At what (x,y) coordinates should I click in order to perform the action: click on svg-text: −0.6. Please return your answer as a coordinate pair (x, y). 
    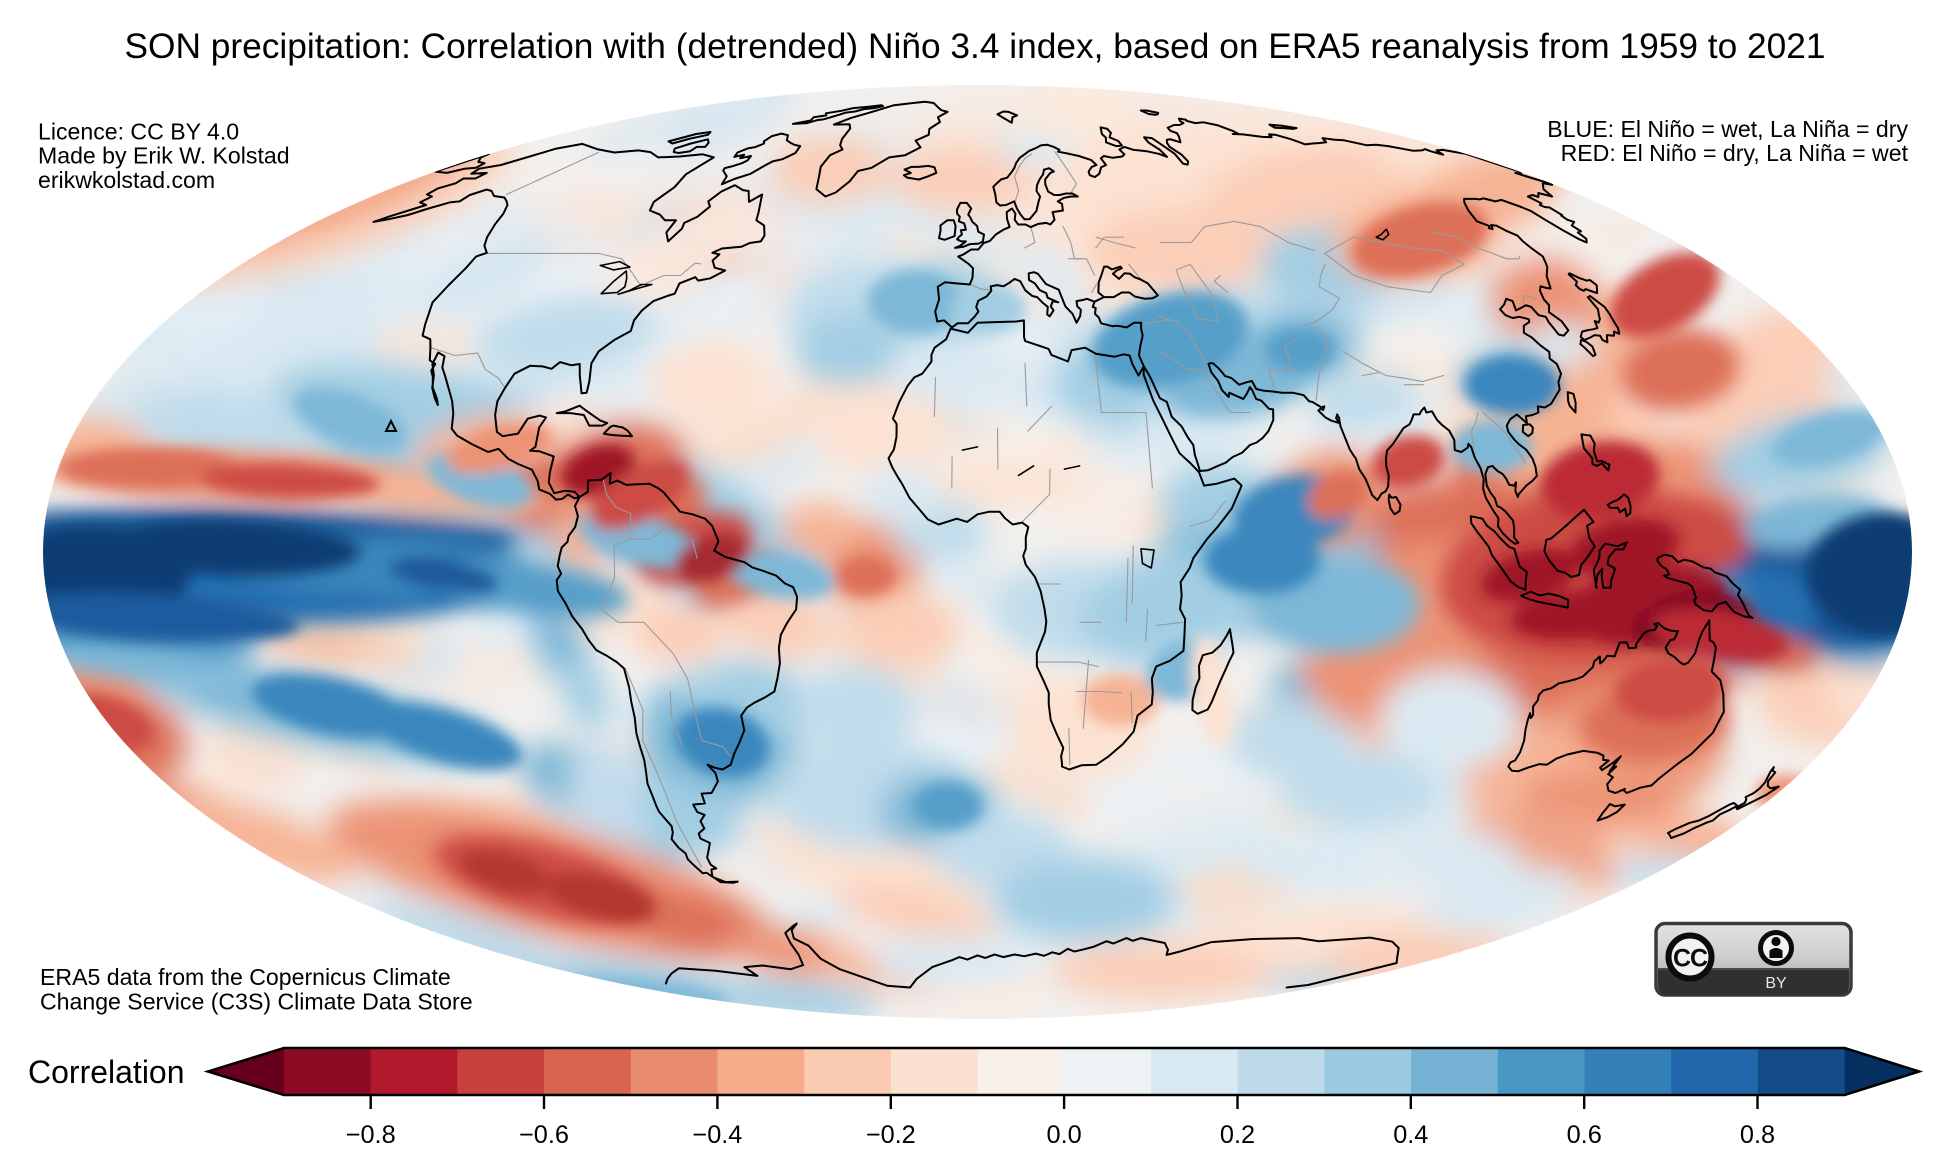
    Looking at the image, I should click on (544, 1135).